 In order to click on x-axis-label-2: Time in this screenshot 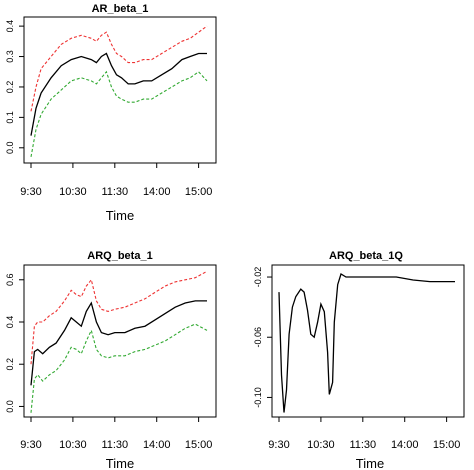, I will do `click(120, 463)`.